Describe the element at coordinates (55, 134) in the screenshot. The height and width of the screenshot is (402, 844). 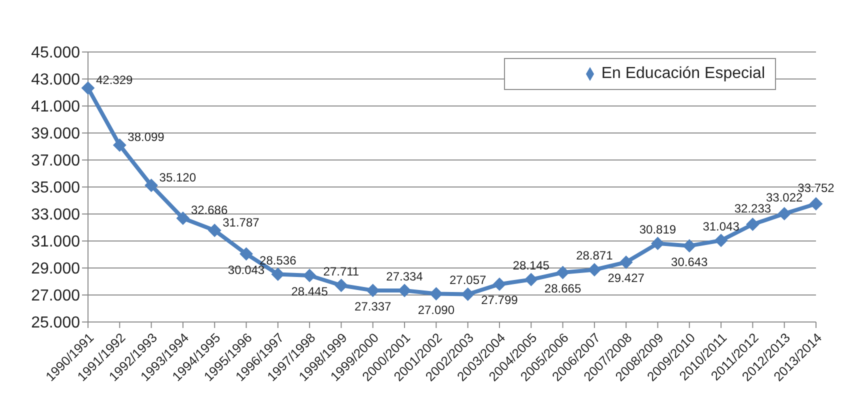
I see `y-tick-label: 39.000` at that location.